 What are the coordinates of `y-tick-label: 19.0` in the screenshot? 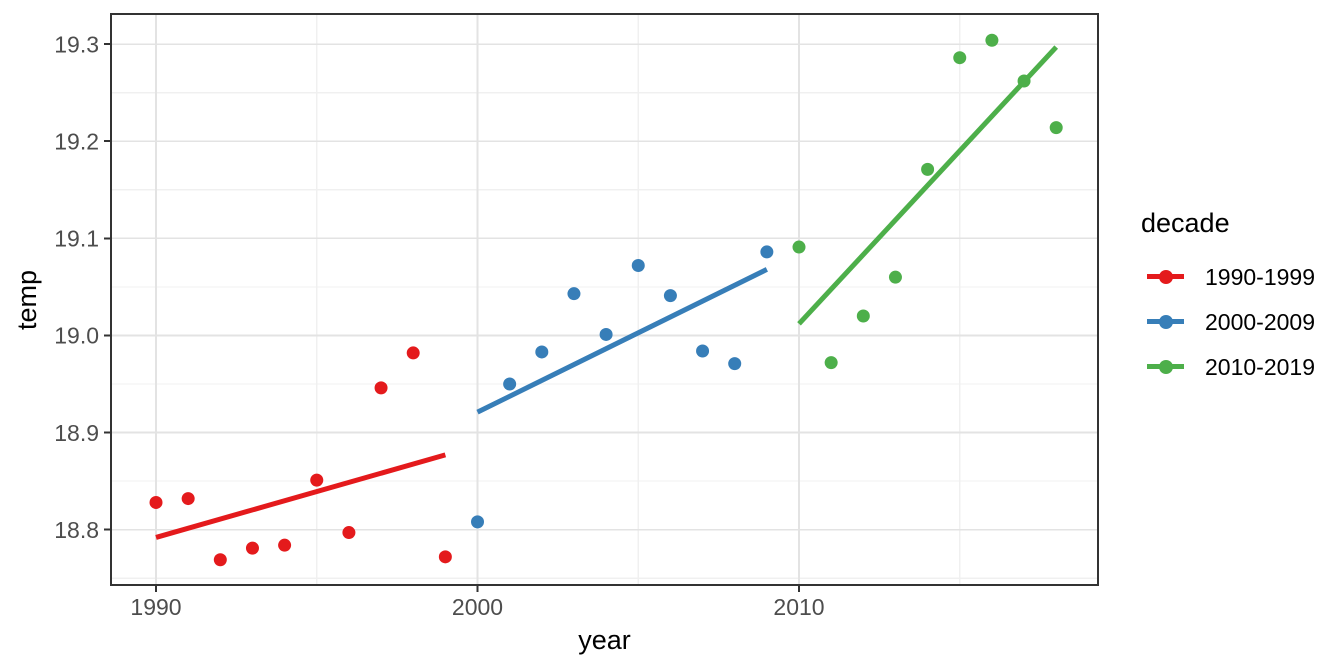 It's located at (76, 336).